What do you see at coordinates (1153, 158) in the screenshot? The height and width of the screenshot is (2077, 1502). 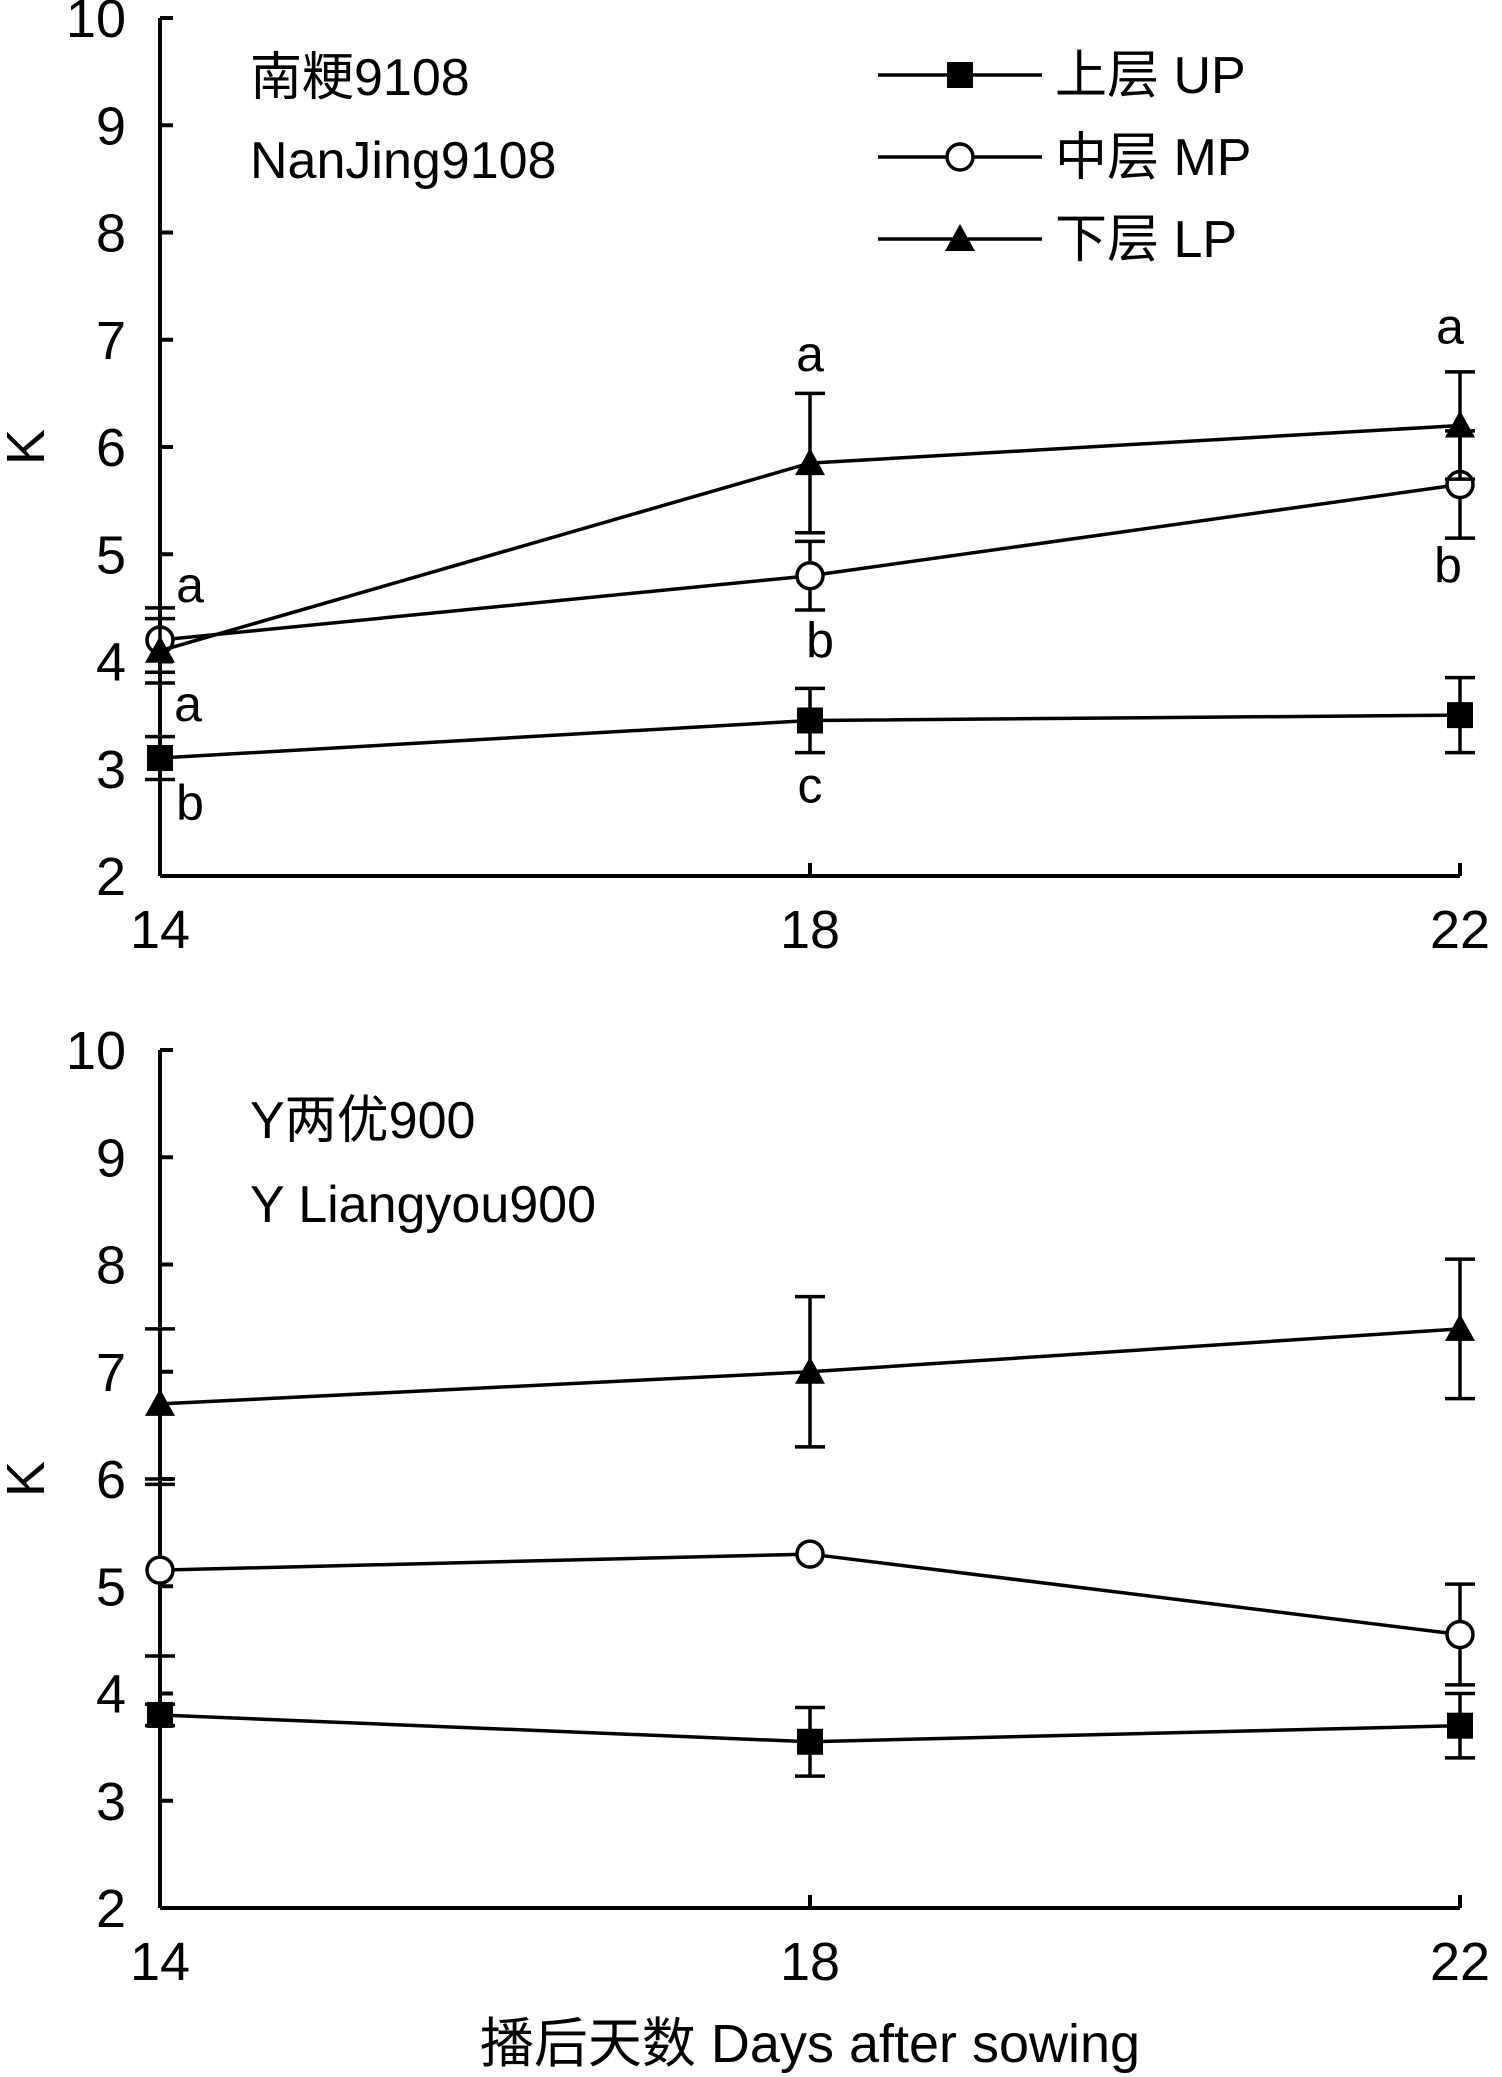 I see `legend-label: 中层 MP` at bounding box center [1153, 158].